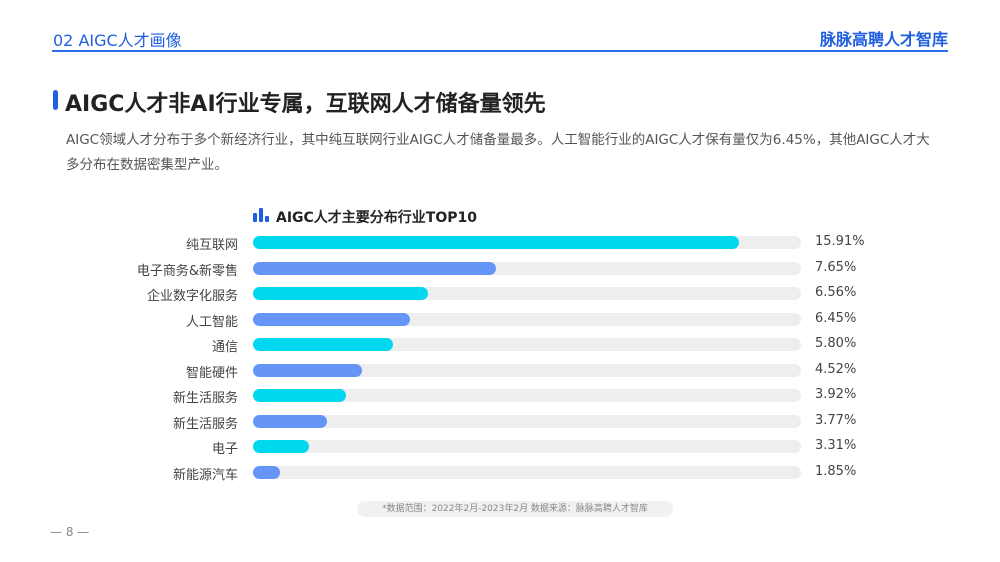 The image size is (1000, 562). Describe the element at coordinates (836, 267) in the screenshot. I see `value-label: 7.65%` at that location.